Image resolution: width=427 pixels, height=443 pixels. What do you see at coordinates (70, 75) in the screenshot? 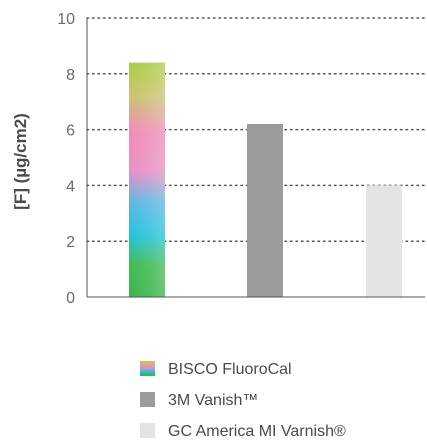
I see `y-tick-label: 8` at bounding box center [70, 75].